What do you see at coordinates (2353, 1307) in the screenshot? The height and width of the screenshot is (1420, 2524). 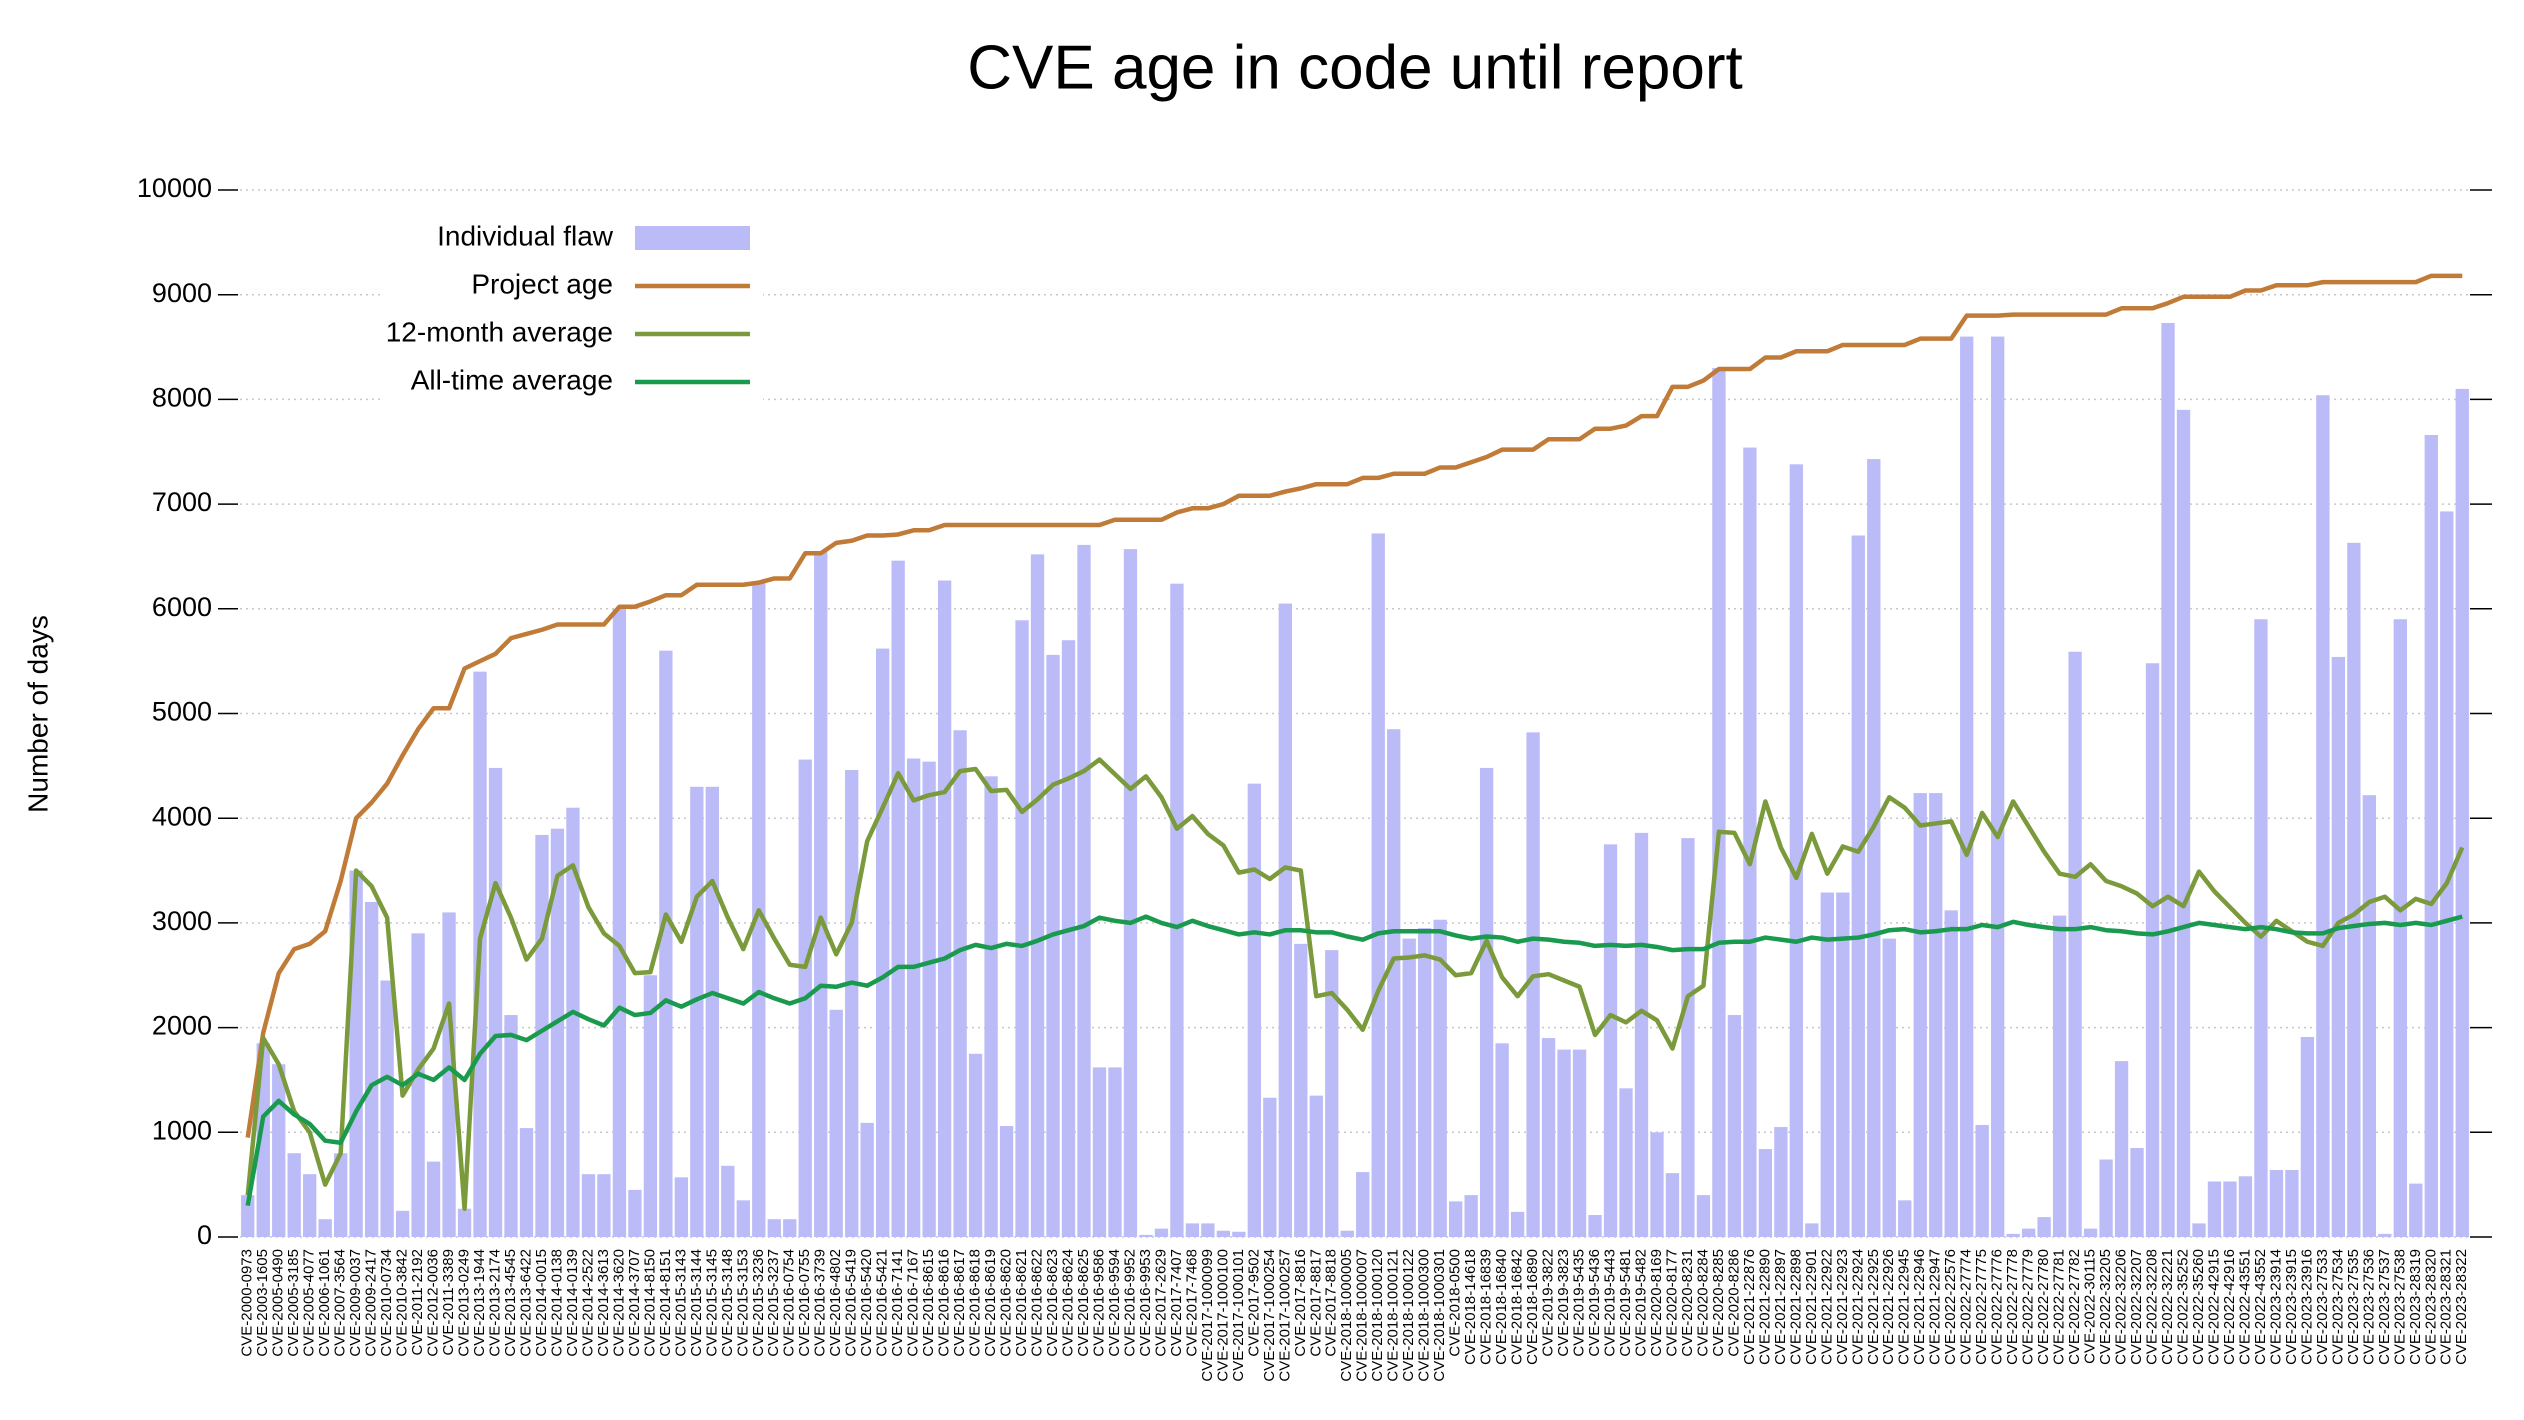 I see `x-tick-label: CVE-2023-27535` at bounding box center [2353, 1307].